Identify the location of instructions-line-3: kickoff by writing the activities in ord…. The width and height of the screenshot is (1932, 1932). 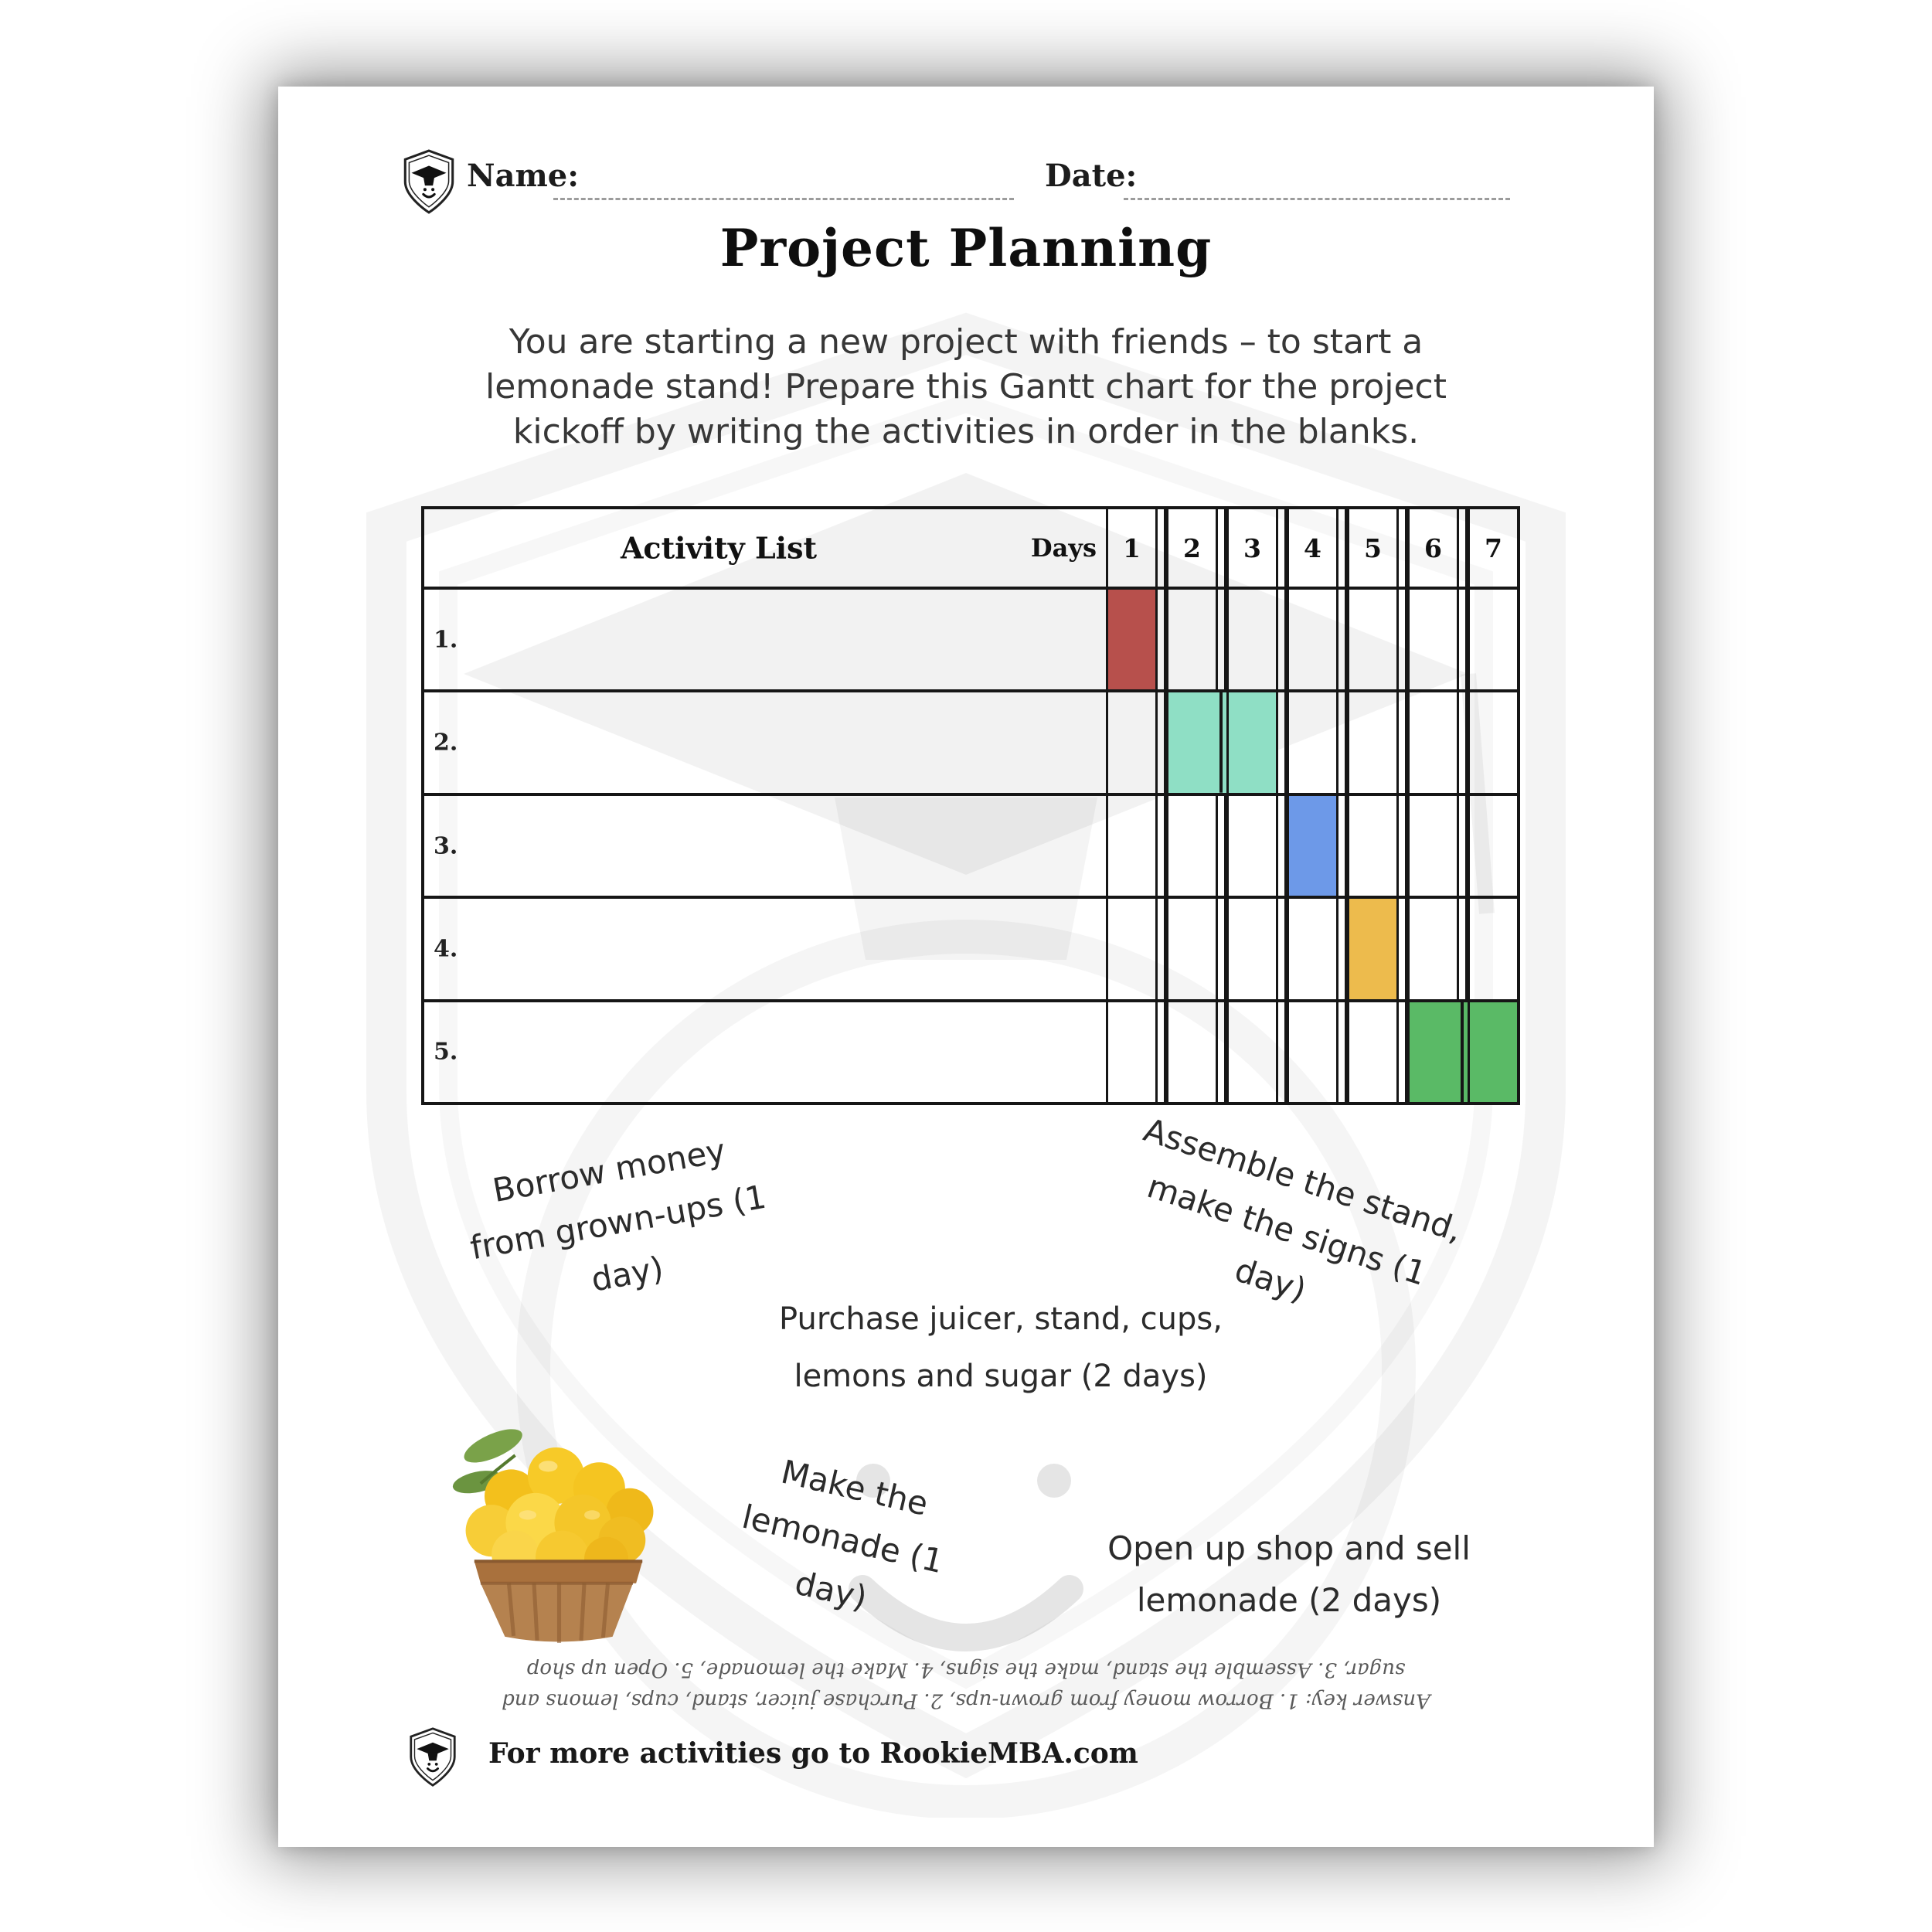
(966, 432).